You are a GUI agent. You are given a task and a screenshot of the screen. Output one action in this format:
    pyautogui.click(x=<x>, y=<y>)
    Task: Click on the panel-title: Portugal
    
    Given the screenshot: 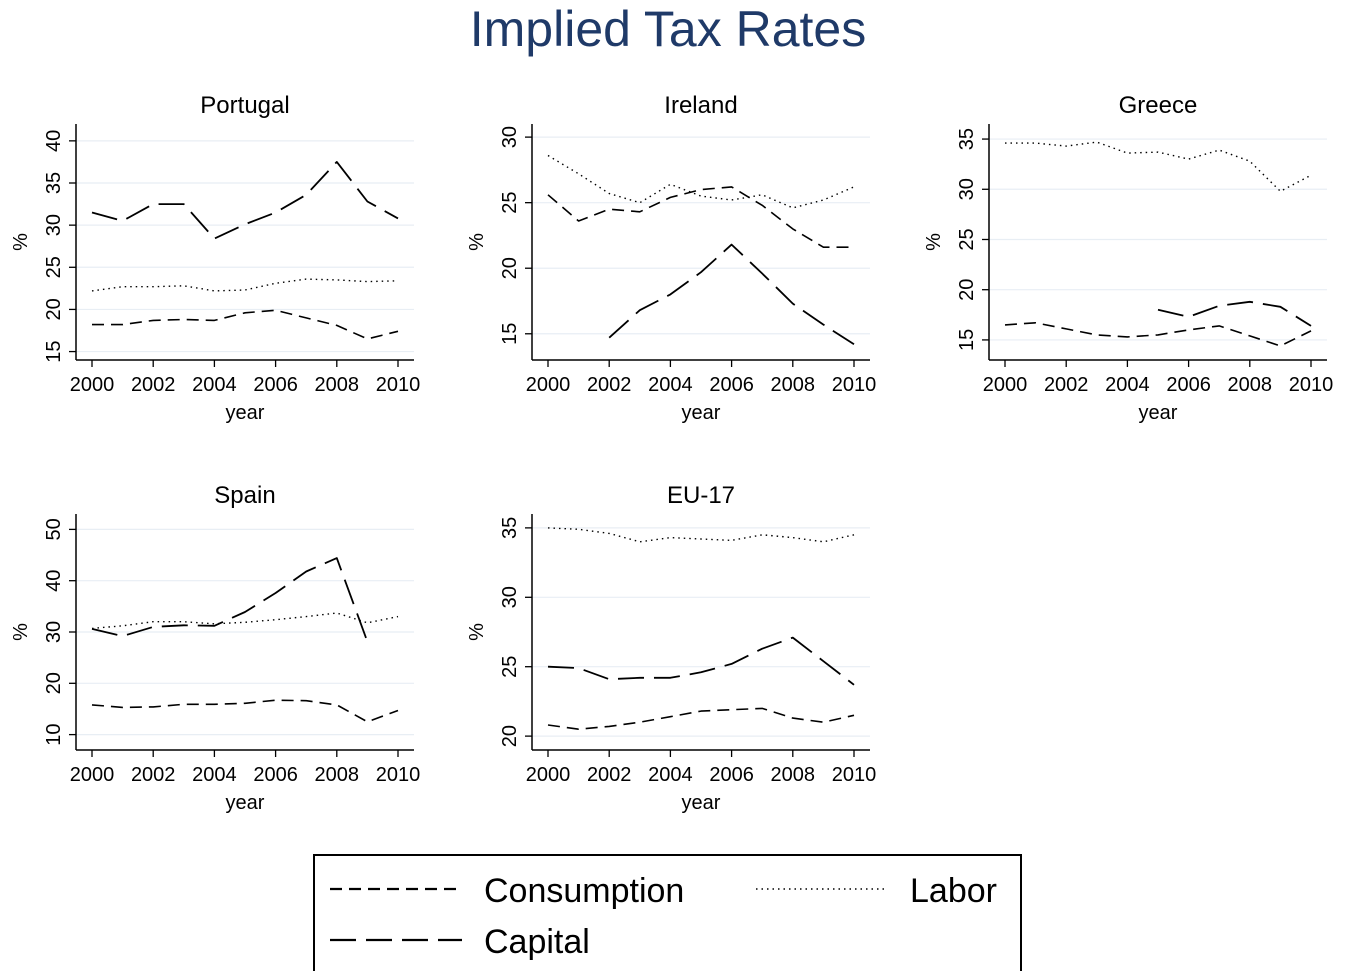 What is the action you would take?
    pyautogui.click(x=244, y=105)
    